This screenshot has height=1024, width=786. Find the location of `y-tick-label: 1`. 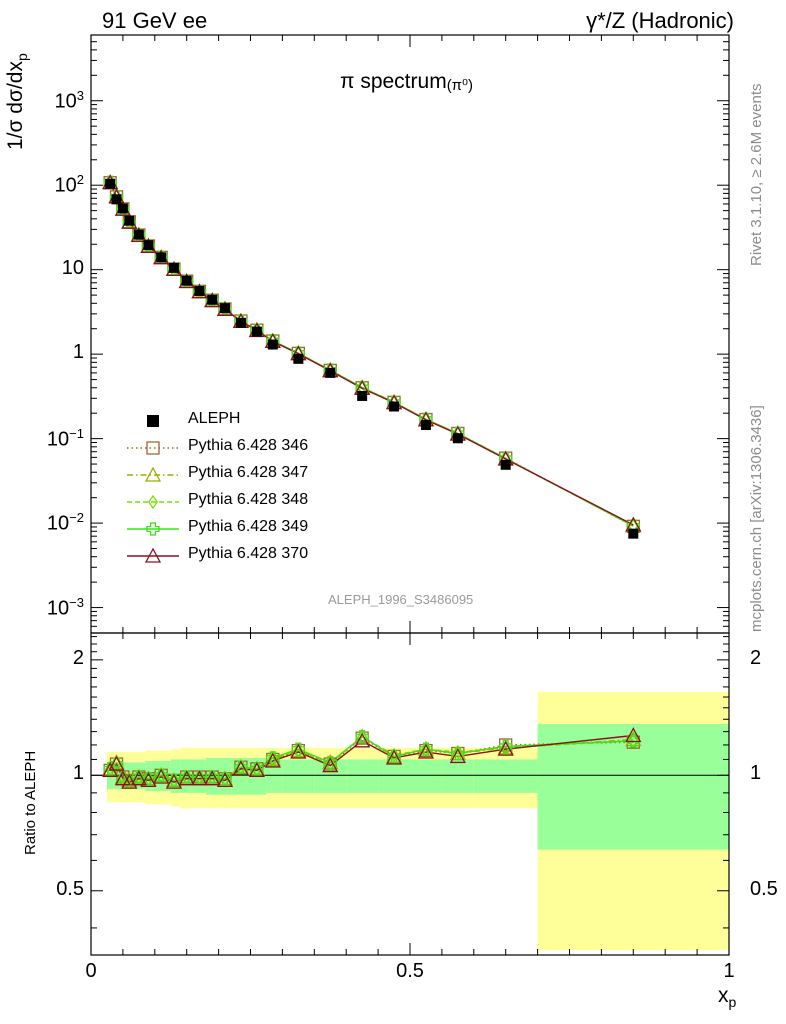

y-tick-label: 1 is located at coordinates (78, 352).